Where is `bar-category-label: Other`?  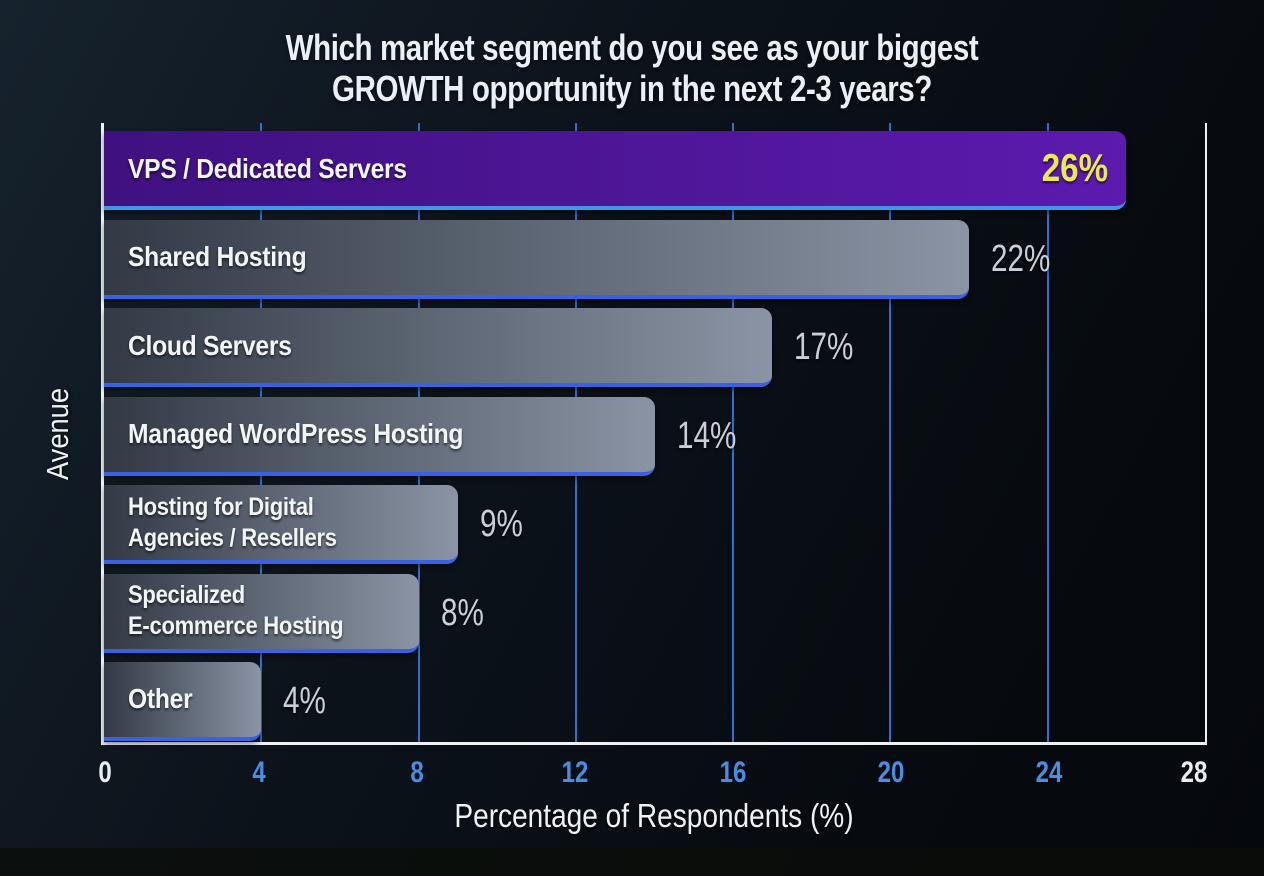
bar-category-label: Other is located at coordinates (160, 699).